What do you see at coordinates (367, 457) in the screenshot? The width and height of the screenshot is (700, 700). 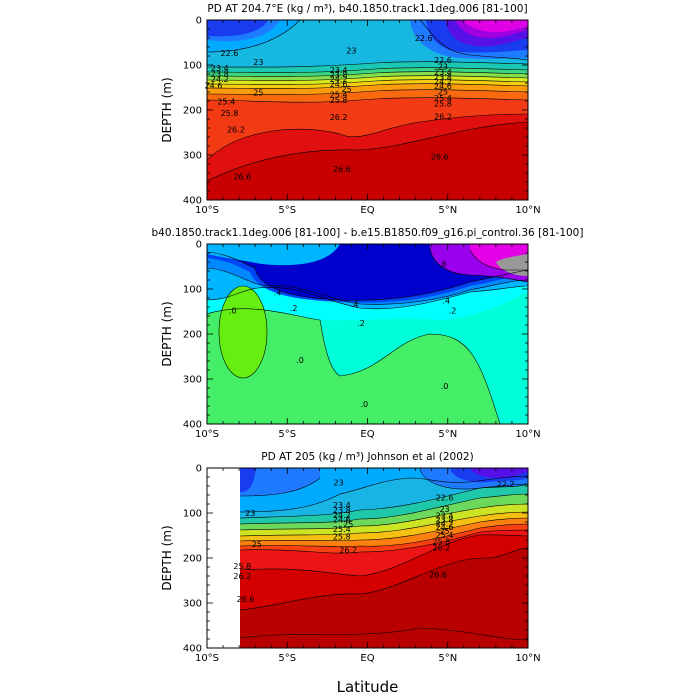 I see `panel3-title: PD AT 205 (kg / m³) Johnson et al (2002)` at bounding box center [367, 457].